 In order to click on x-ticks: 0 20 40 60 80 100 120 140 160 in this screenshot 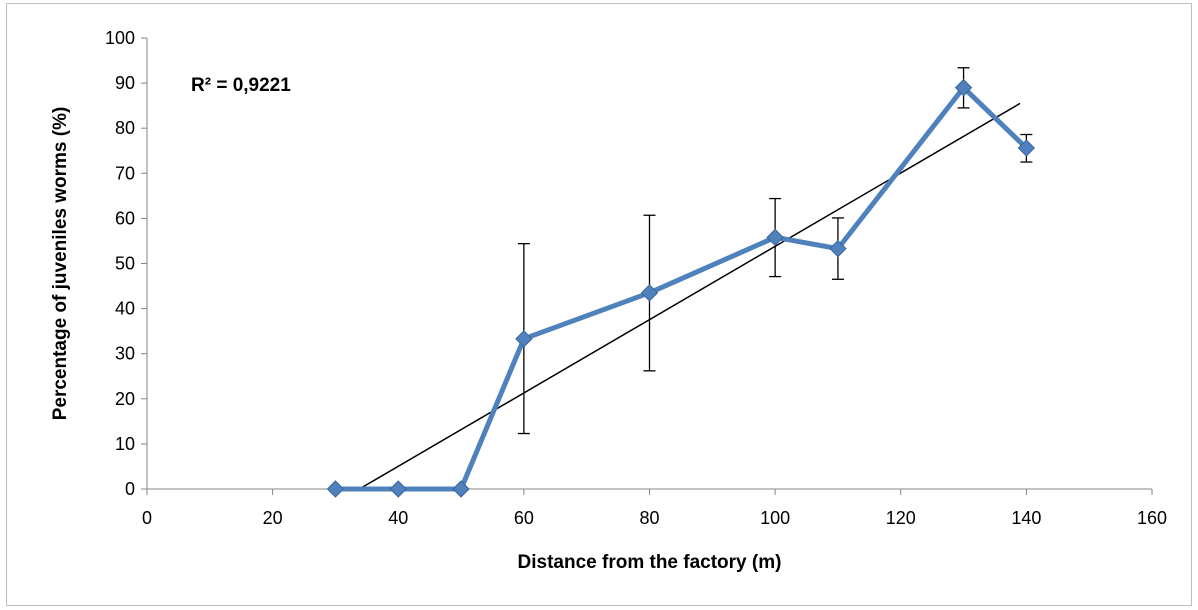, I will do `click(654, 508)`.